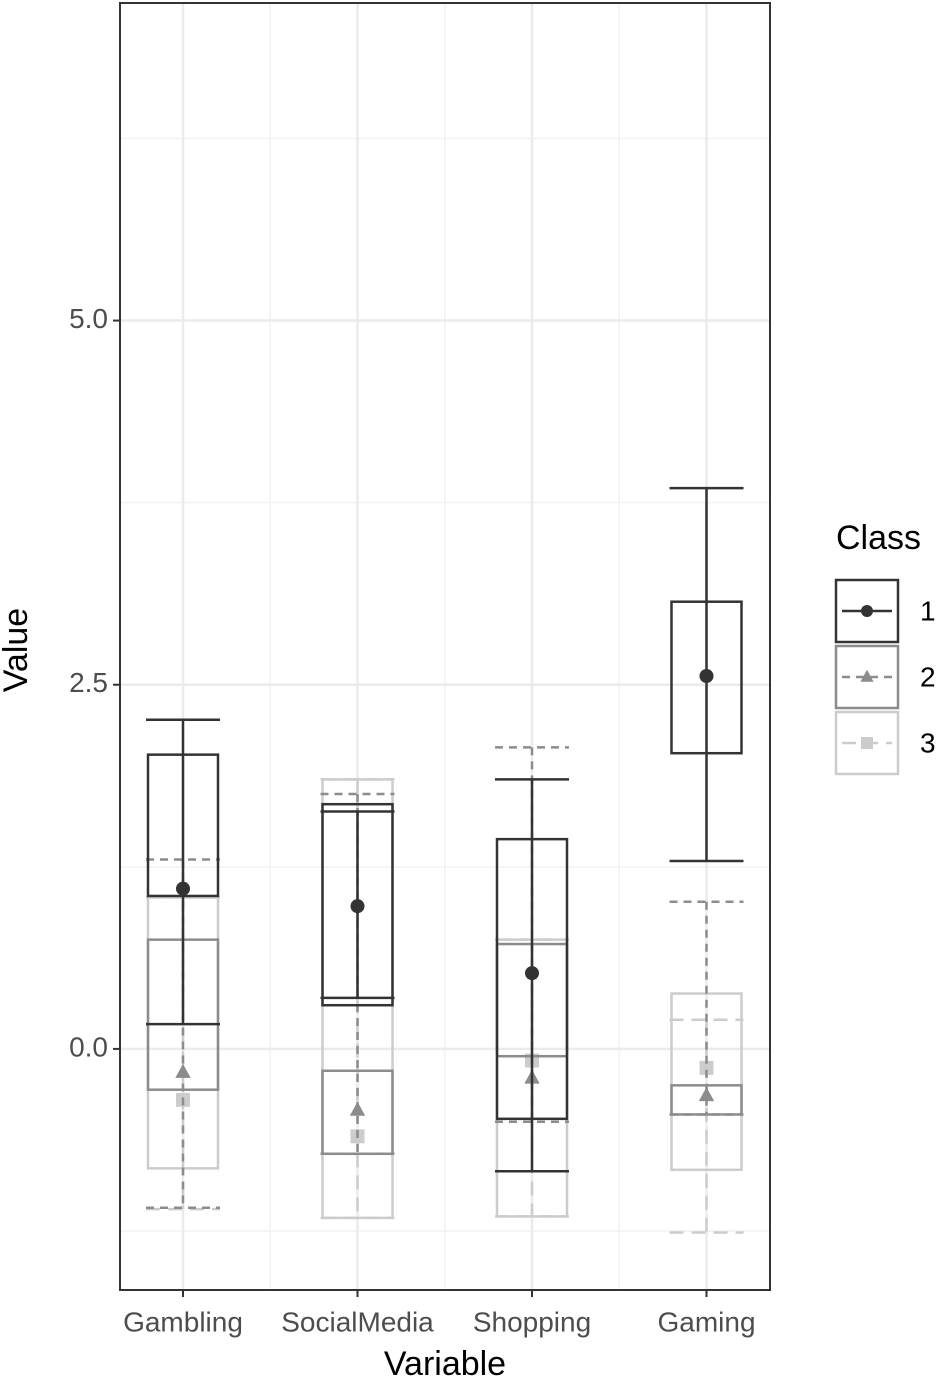 The width and height of the screenshot is (941, 1391). What do you see at coordinates (88, 1046) in the screenshot?
I see `y-tick-label: 0.0` at bounding box center [88, 1046].